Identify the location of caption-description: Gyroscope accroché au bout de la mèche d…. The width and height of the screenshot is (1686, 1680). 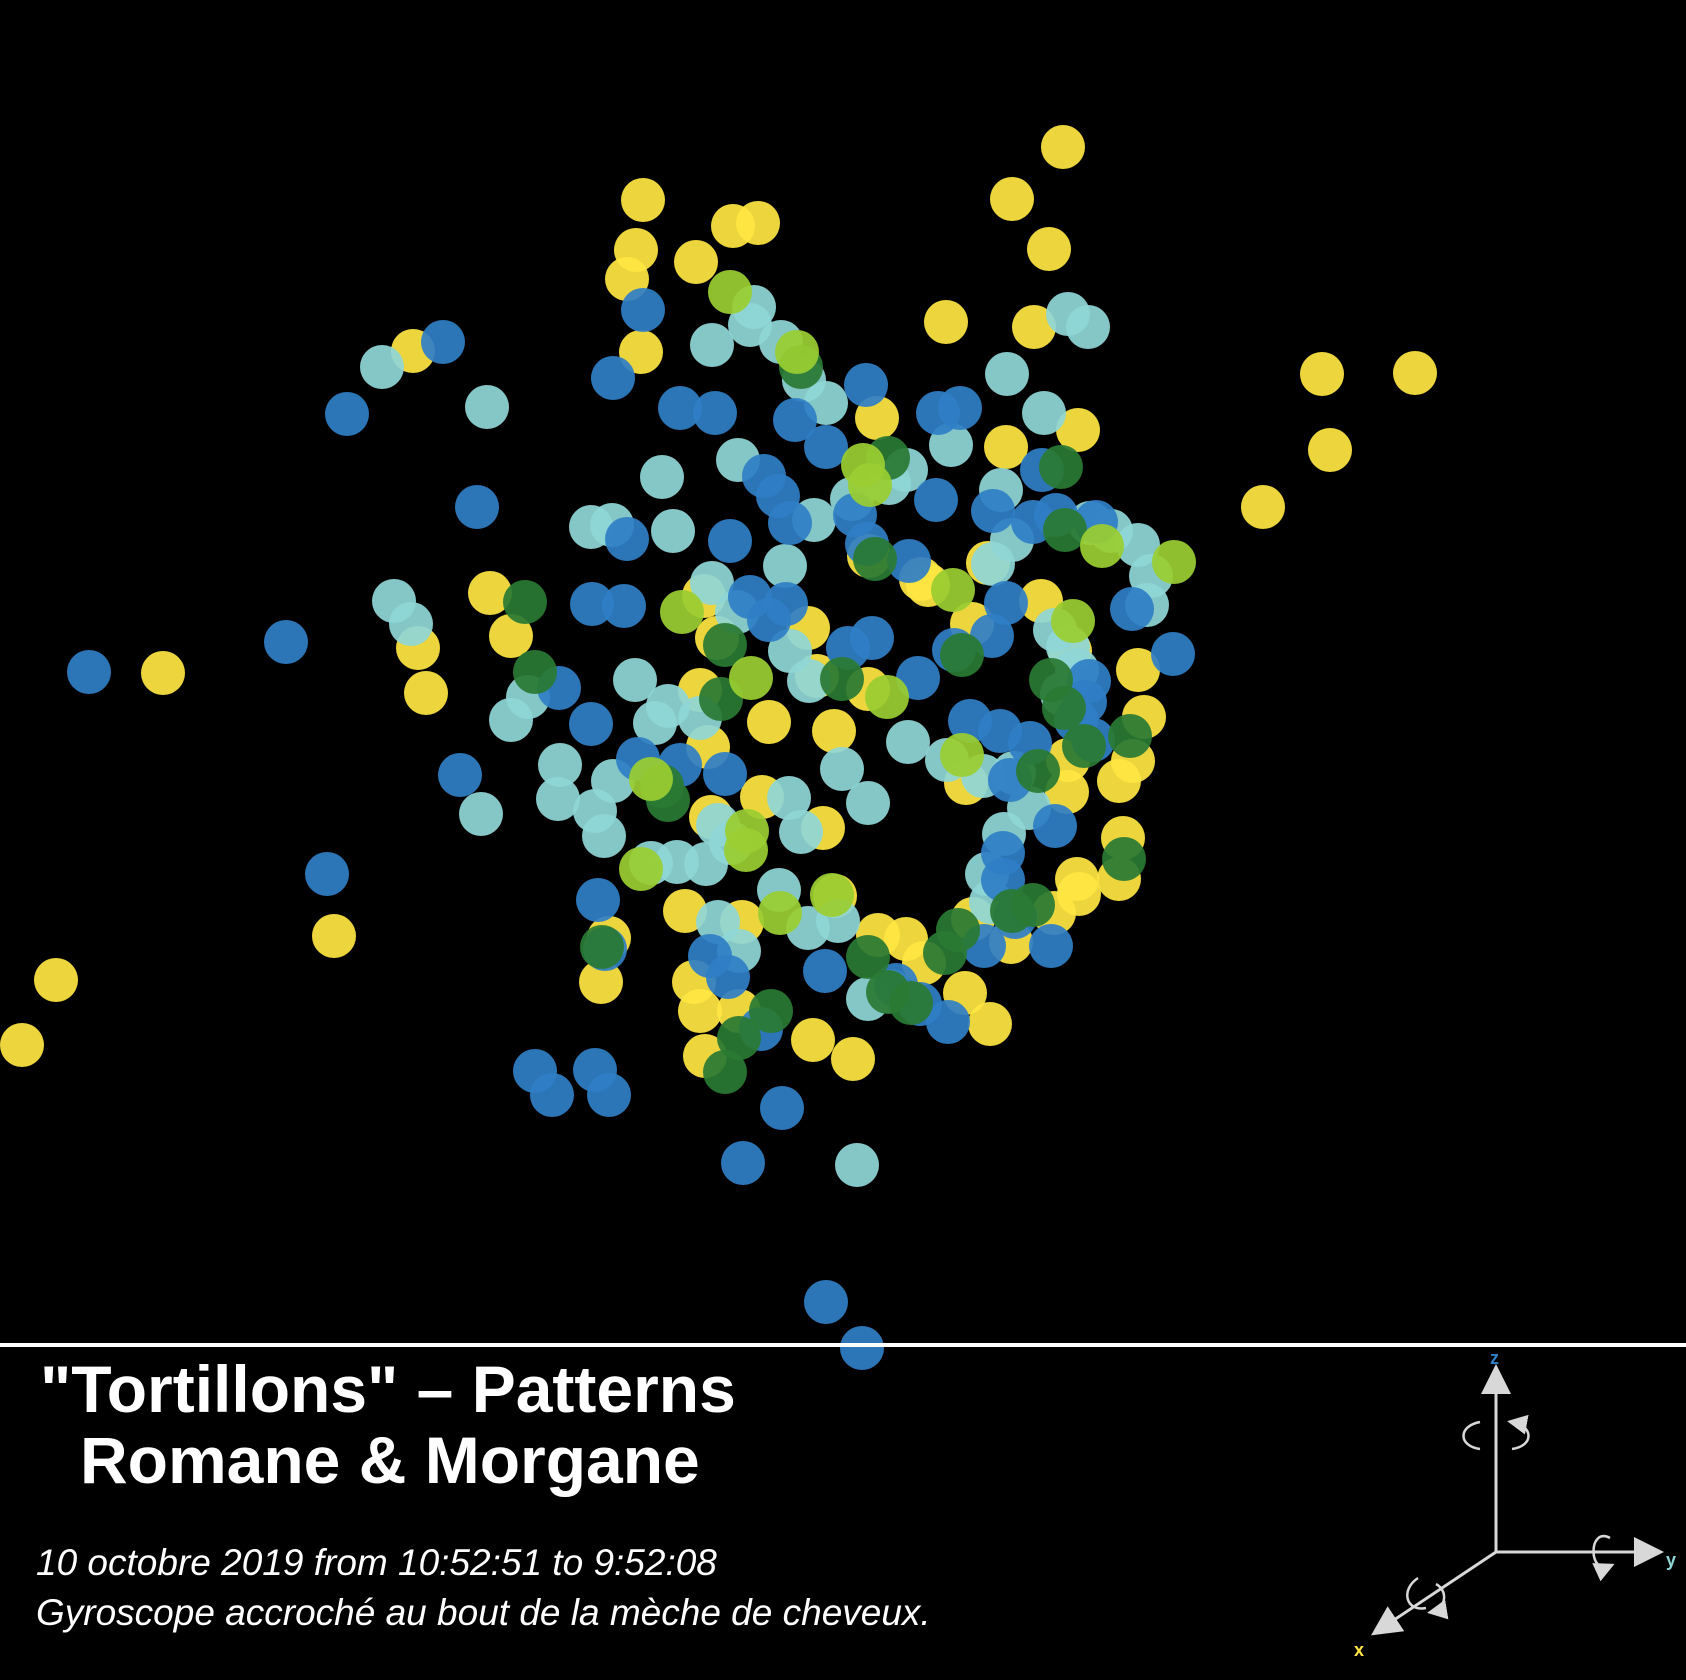
(483, 1612).